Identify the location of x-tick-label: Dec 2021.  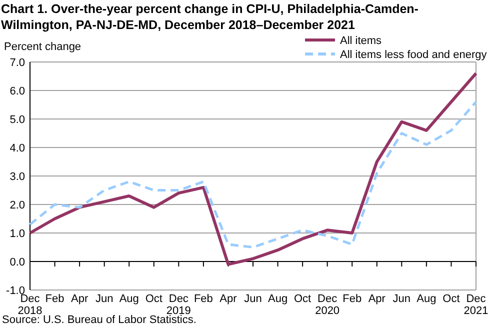
(476, 305).